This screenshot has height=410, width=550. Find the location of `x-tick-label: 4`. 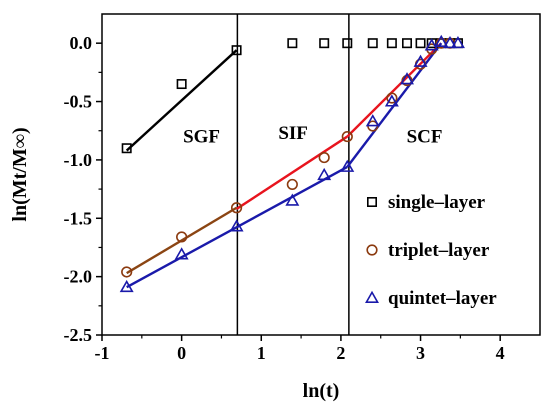

x-tick-label: 4 is located at coordinates (500, 353).